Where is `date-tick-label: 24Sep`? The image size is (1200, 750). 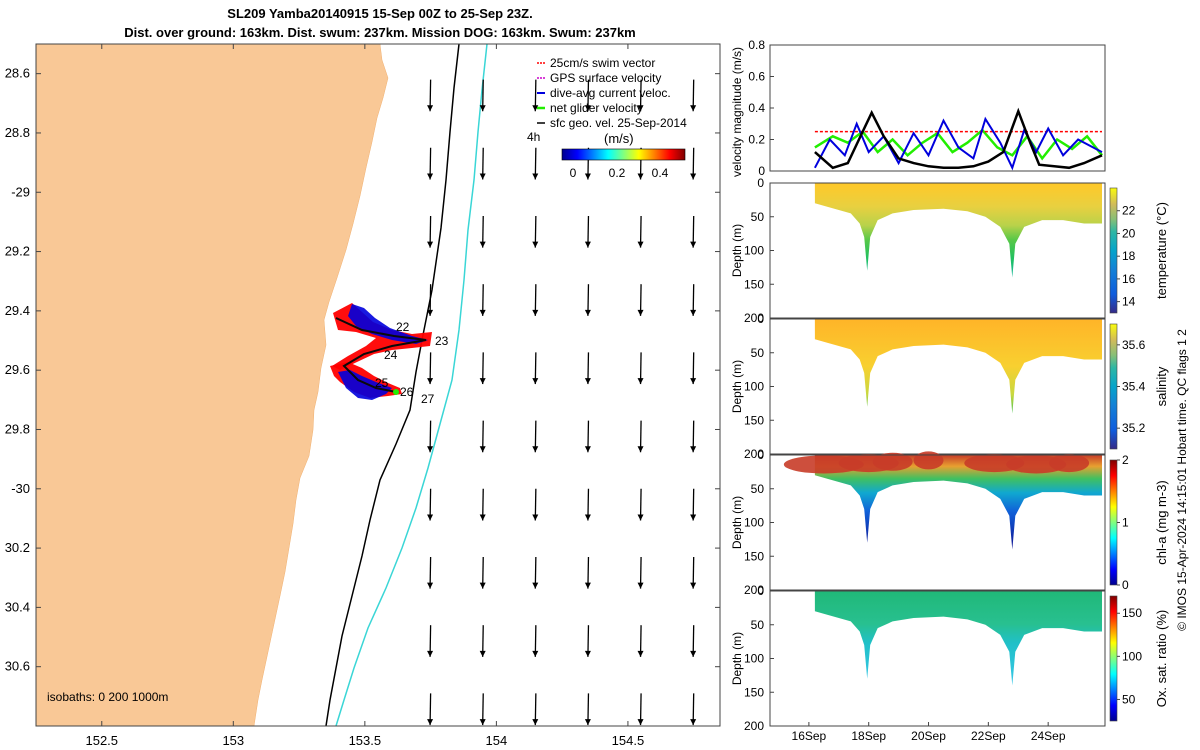 date-tick-label: 24Sep is located at coordinates (1048, 736).